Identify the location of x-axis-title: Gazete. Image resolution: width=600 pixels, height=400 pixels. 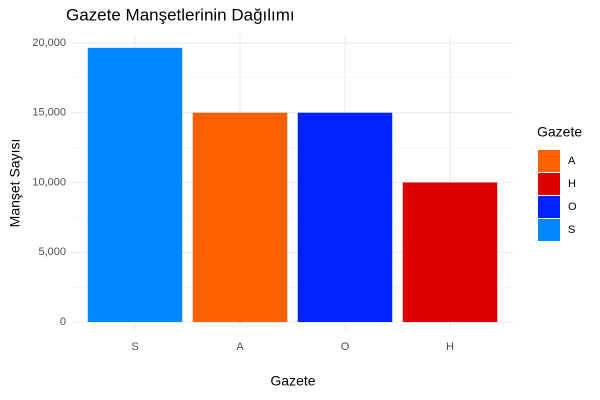
(292, 381).